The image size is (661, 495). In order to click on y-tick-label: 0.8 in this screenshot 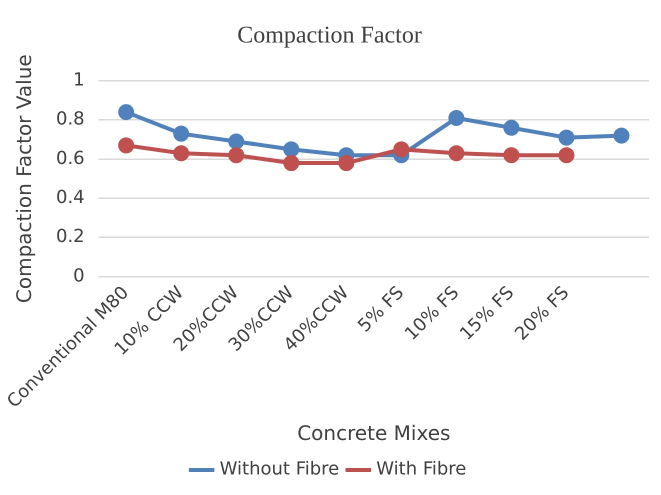, I will do `click(70, 119)`.